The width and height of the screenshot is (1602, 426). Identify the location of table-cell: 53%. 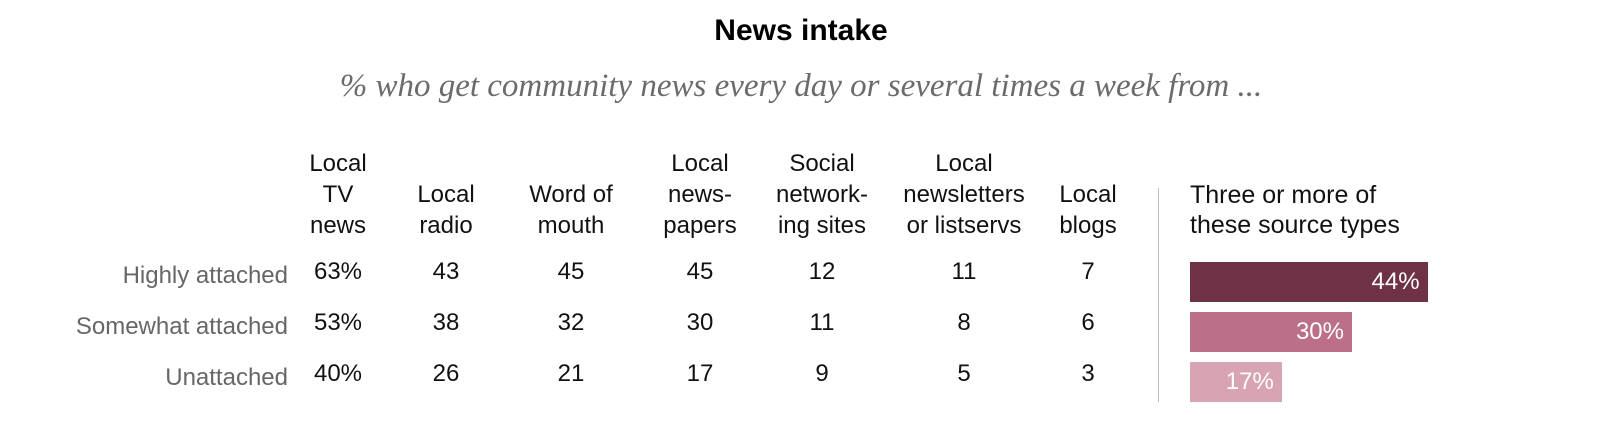
(338, 322).